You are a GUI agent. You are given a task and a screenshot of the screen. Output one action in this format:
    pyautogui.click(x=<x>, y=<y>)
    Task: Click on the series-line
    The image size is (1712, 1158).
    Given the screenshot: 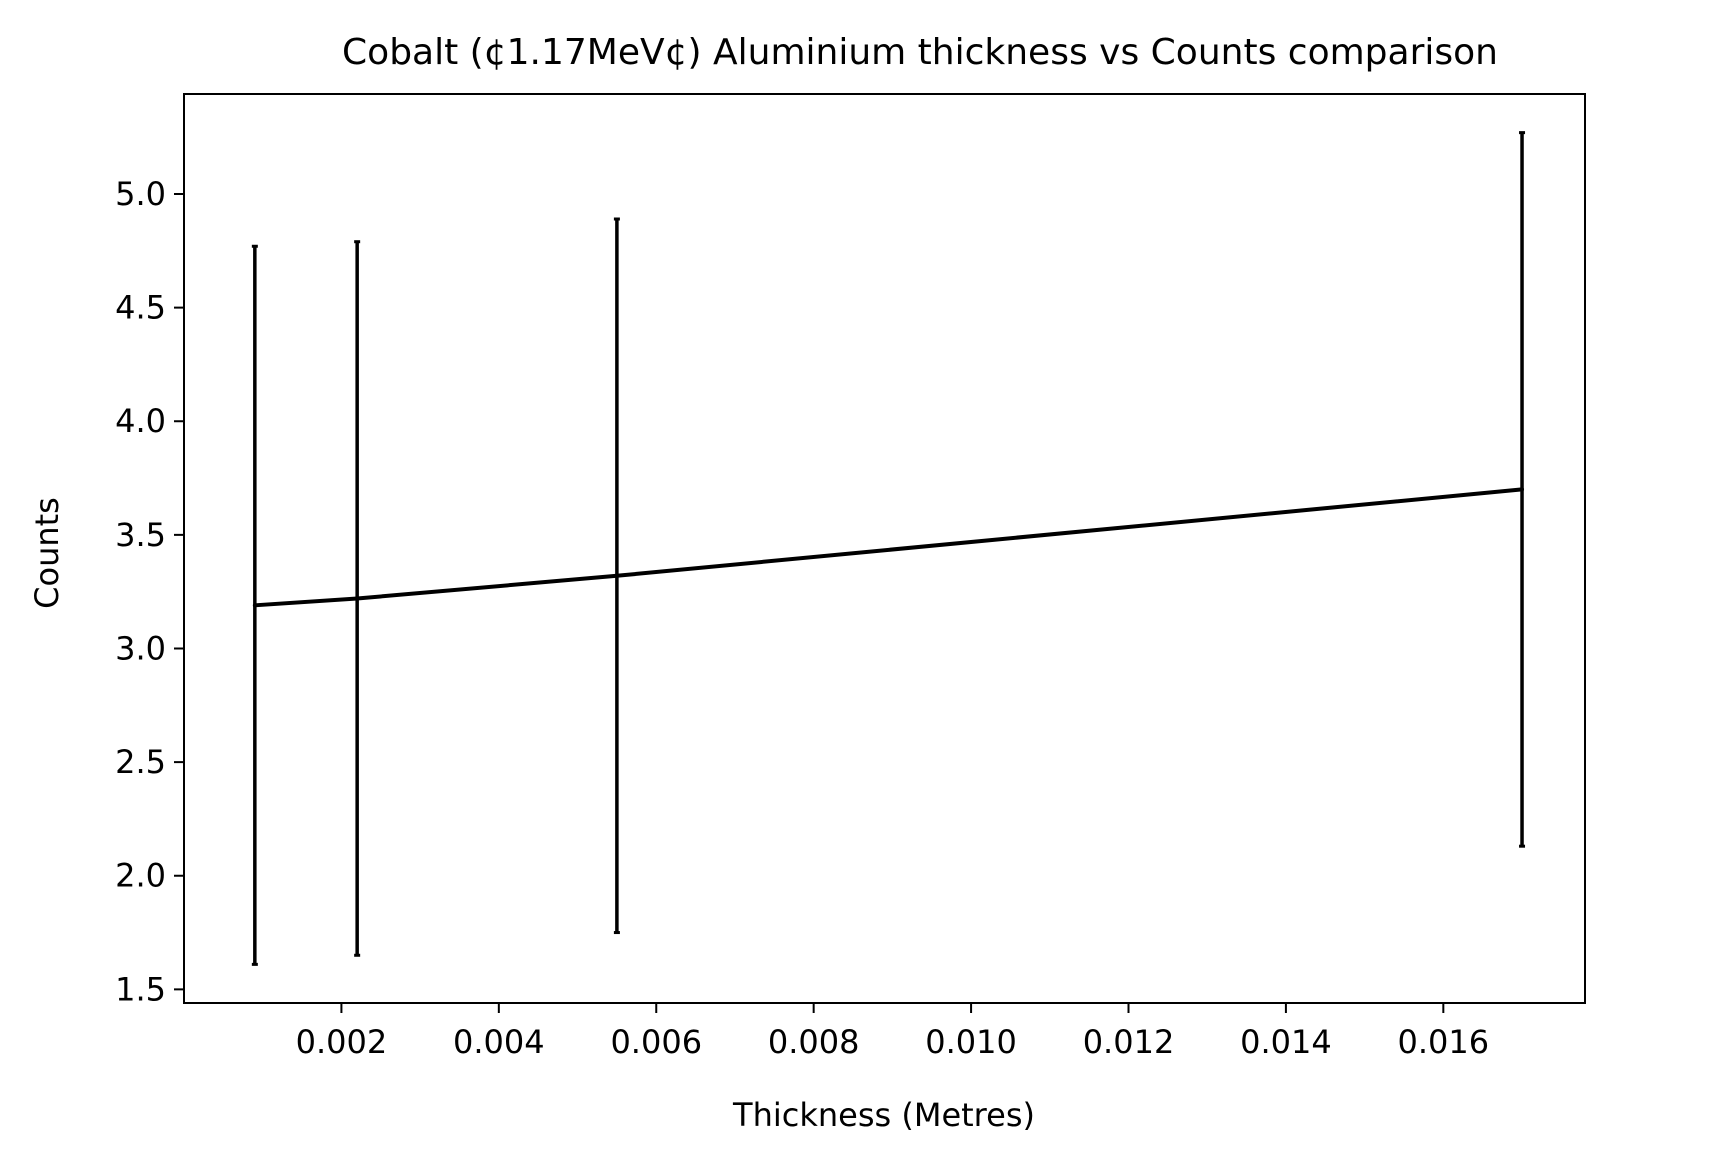 What is the action you would take?
    pyautogui.click(x=888, y=547)
    